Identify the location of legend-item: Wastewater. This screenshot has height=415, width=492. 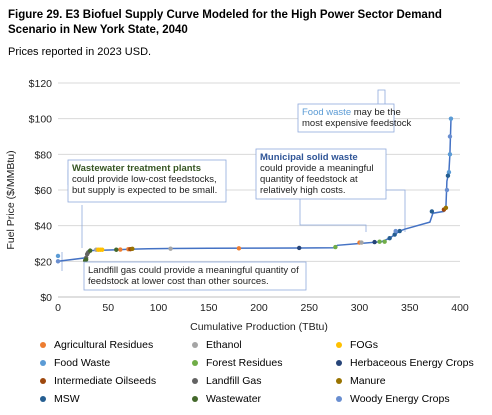
(226, 399).